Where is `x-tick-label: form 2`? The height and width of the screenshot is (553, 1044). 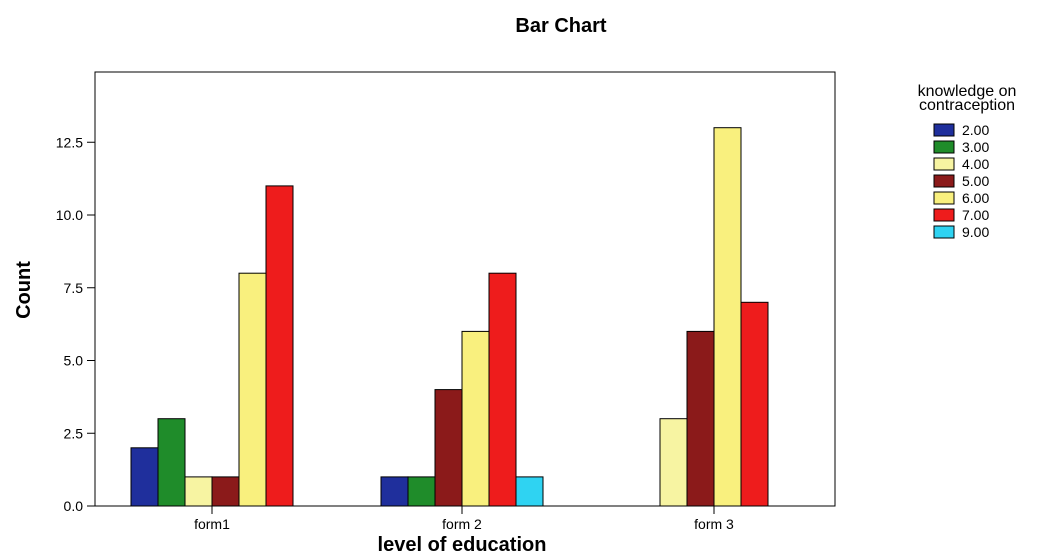
x-tick-label: form 2 is located at coordinates (462, 524).